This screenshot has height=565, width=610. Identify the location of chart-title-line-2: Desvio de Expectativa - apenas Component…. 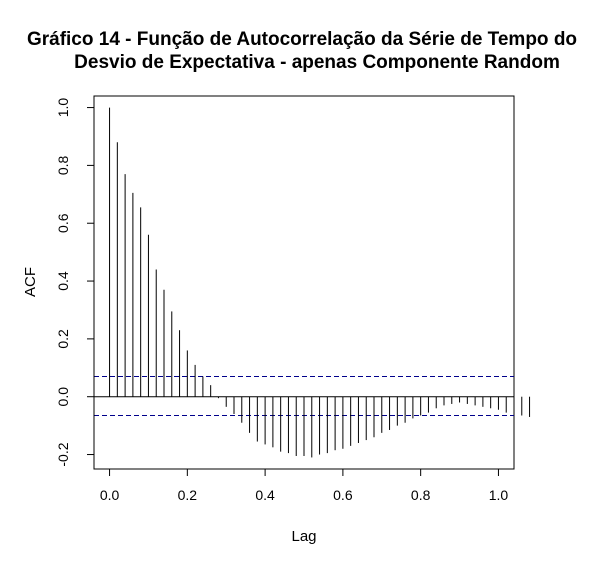
(317, 62).